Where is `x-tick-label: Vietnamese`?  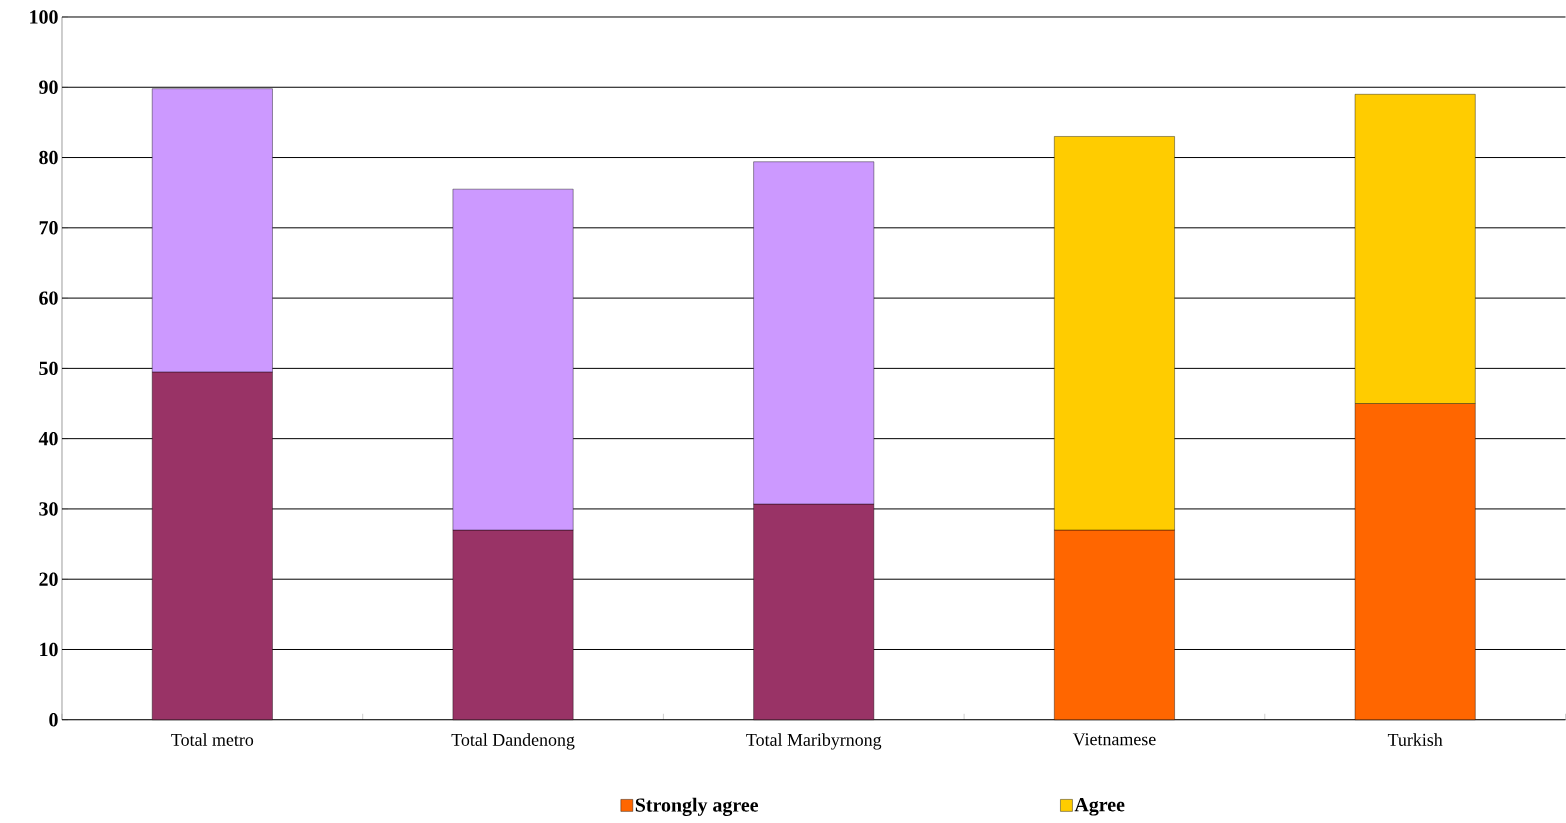 x-tick-label: Vietnamese is located at coordinates (1114, 739).